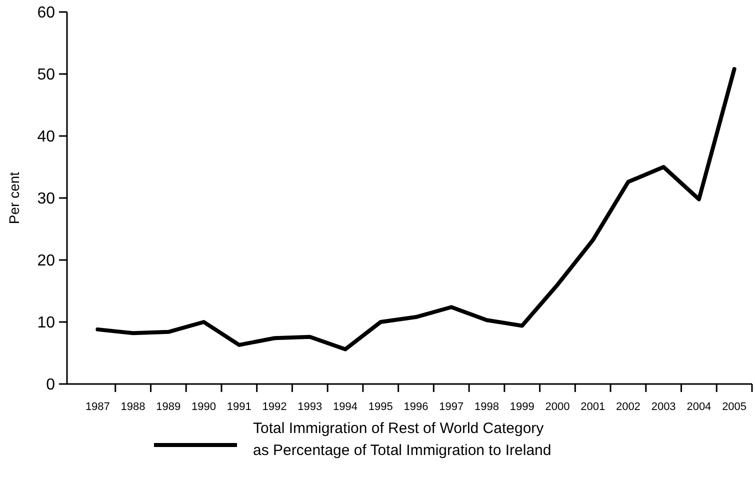 The width and height of the screenshot is (755, 489). I want to click on x-tick-label: 1998, so click(486, 407).